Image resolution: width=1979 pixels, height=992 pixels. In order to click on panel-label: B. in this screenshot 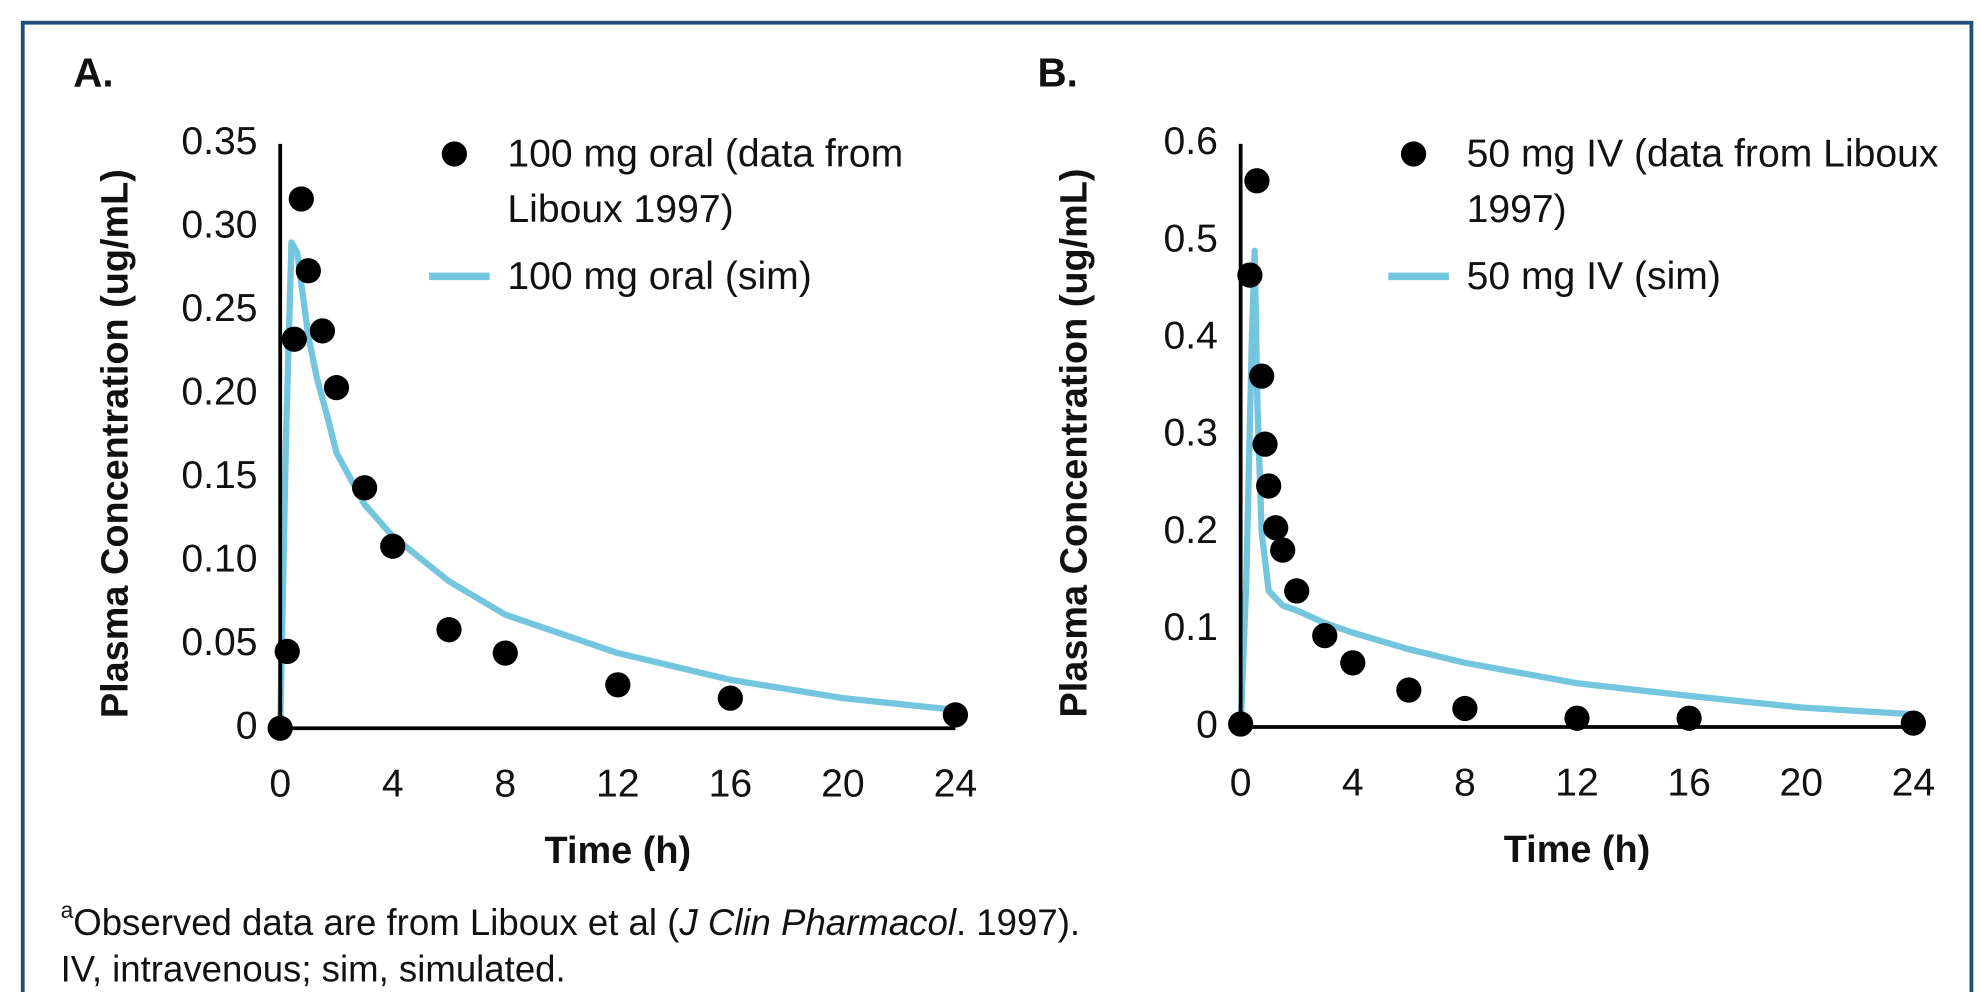, I will do `click(1057, 72)`.